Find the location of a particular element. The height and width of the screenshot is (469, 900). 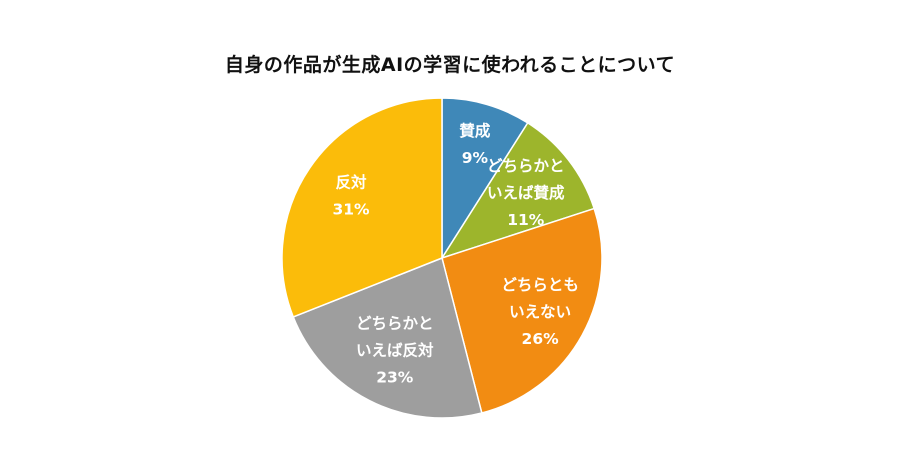

slice-category-label: 賛成 is located at coordinates (475, 130).